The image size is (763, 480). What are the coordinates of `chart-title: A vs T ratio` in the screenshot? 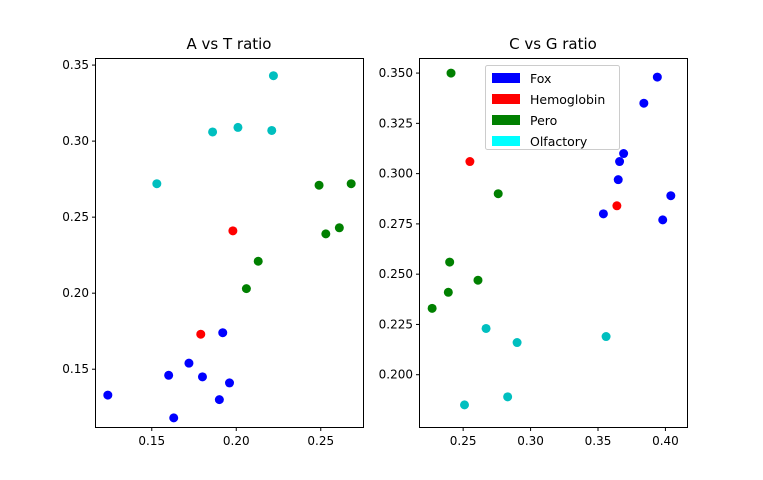 It's located at (228, 44).